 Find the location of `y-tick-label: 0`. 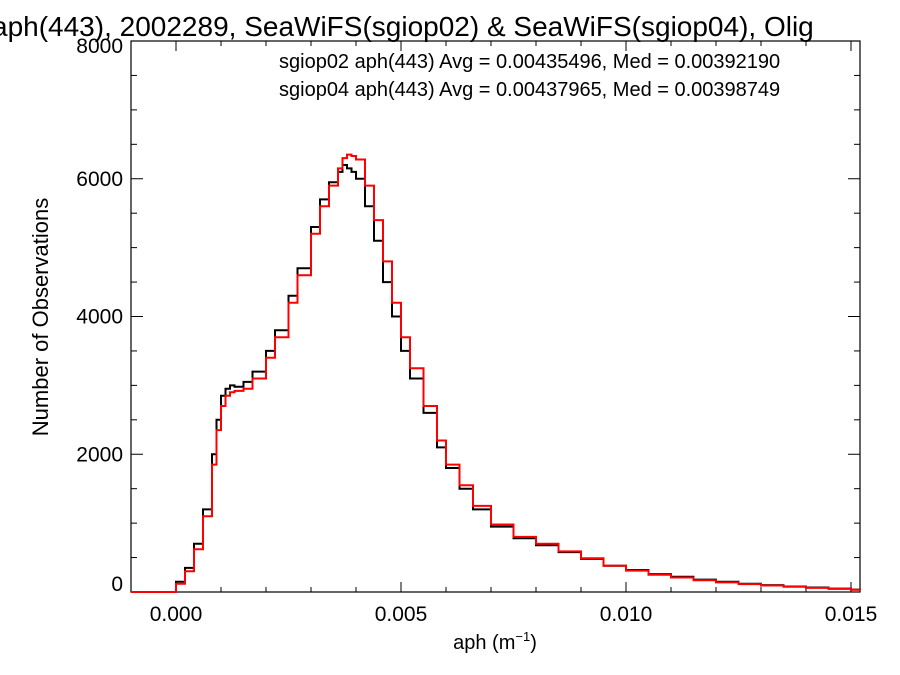

y-tick-label: 0 is located at coordinates (117, 584).